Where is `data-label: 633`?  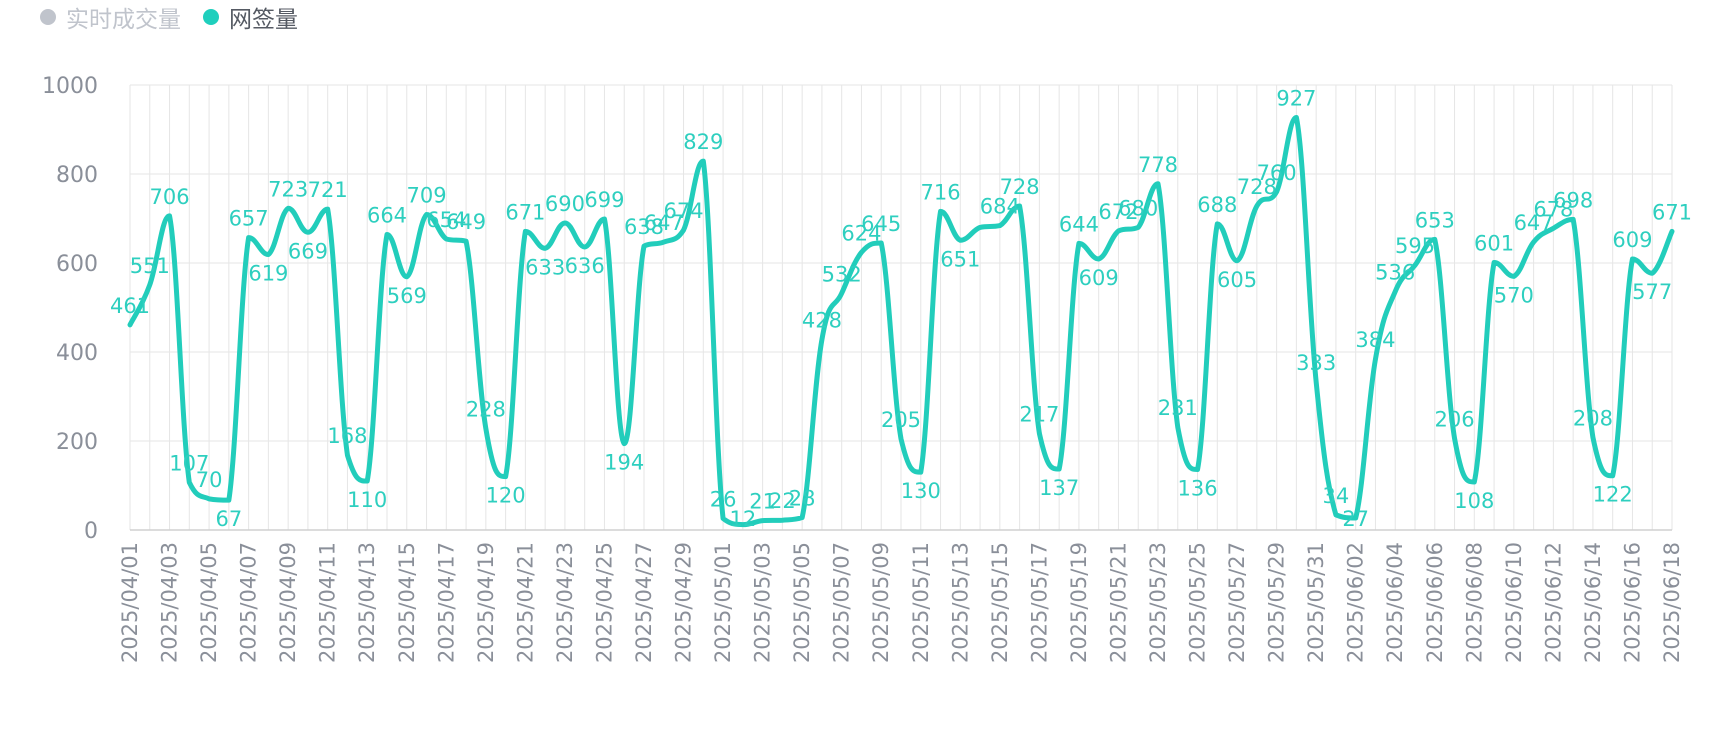
data-label: 633 is located at coordinates (545, 267).